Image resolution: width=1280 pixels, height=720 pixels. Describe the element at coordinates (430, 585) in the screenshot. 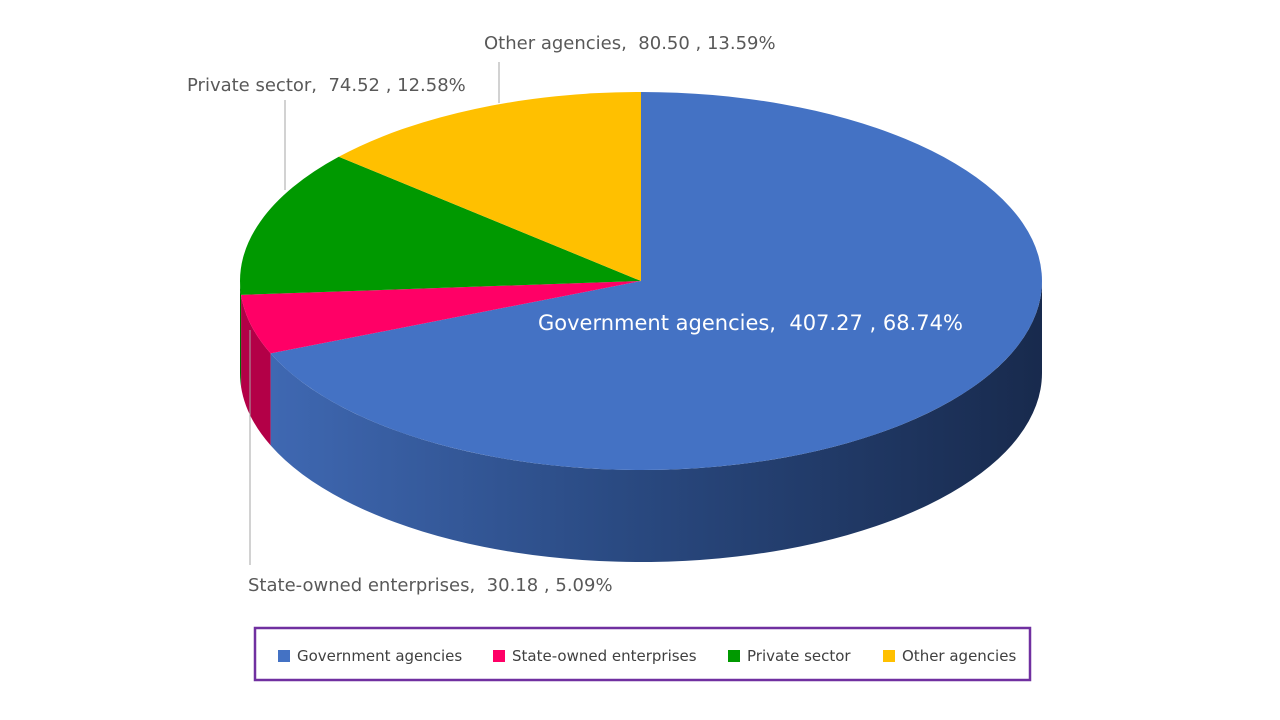

I see `data-label: State-owned enterprises, 30.18 , 5.09%` at that location.